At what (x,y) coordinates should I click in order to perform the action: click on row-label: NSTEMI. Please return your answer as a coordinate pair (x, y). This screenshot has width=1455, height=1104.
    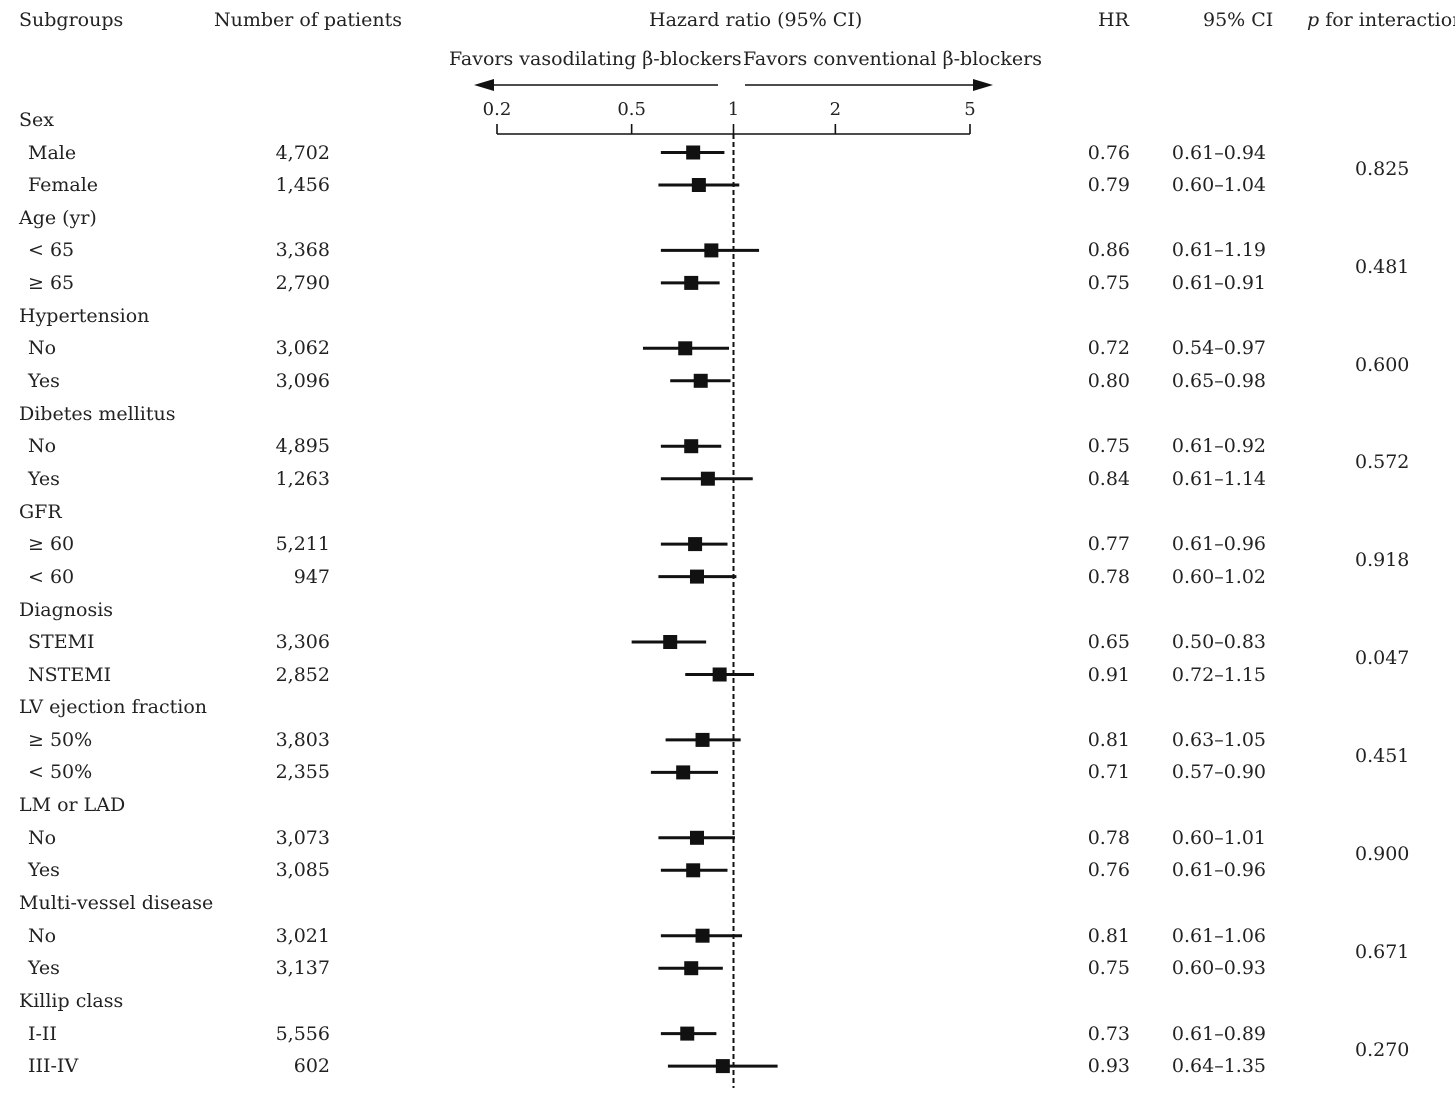
    Looking at the image, I should click on (70, 674).